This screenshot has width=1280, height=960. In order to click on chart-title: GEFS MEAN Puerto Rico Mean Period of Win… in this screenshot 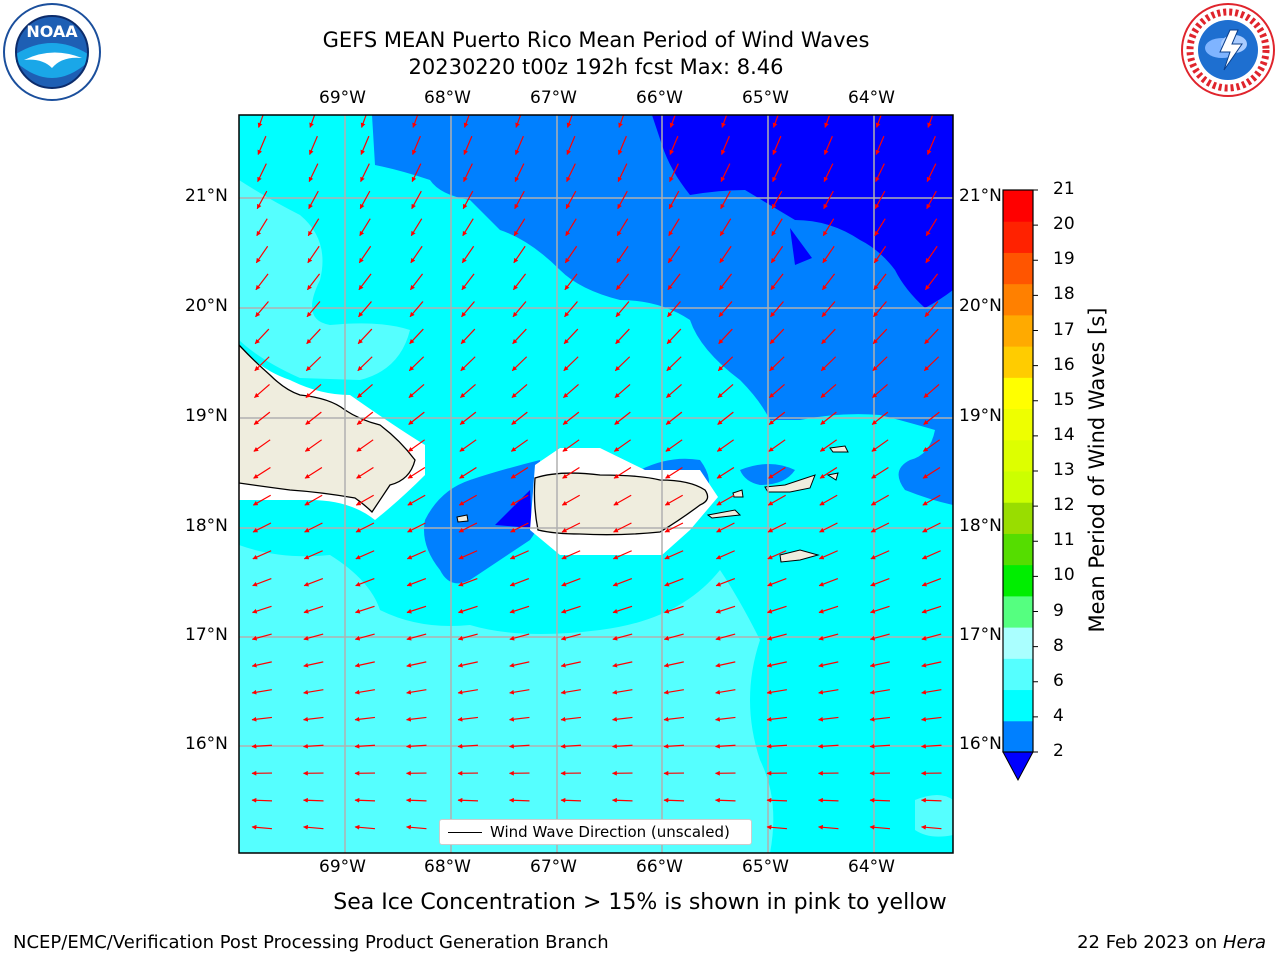, I will do `click(596, 40)`.